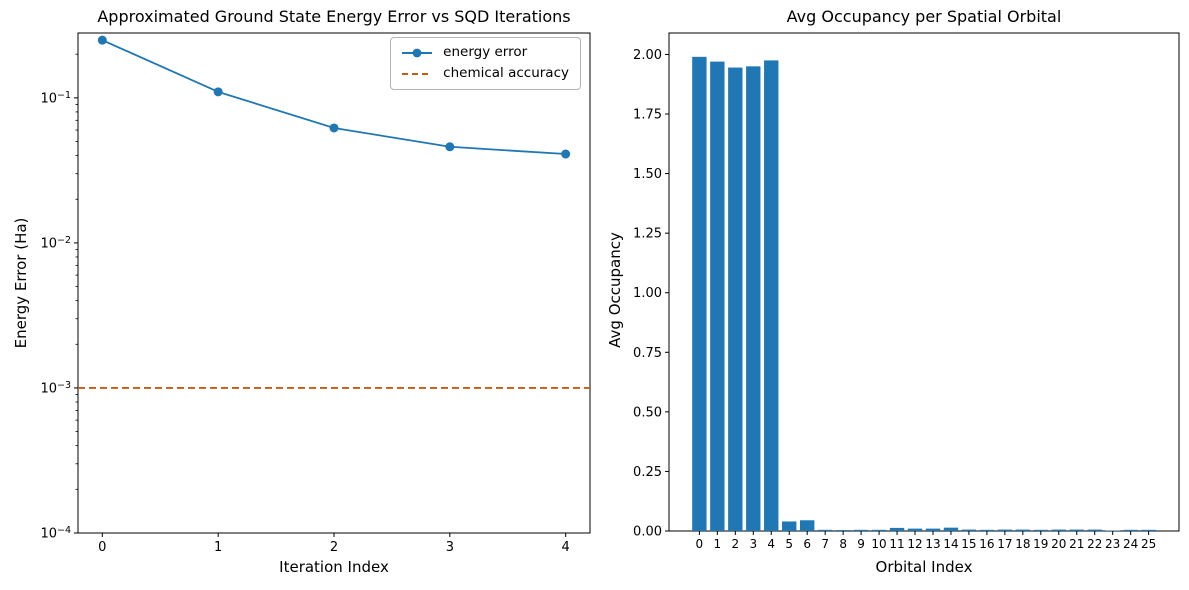 The width and height of the screenshot is (1189, 590). Describe the element at coordinates (986, 544) in the screenshot. I see `svg-text: 16` at that location.